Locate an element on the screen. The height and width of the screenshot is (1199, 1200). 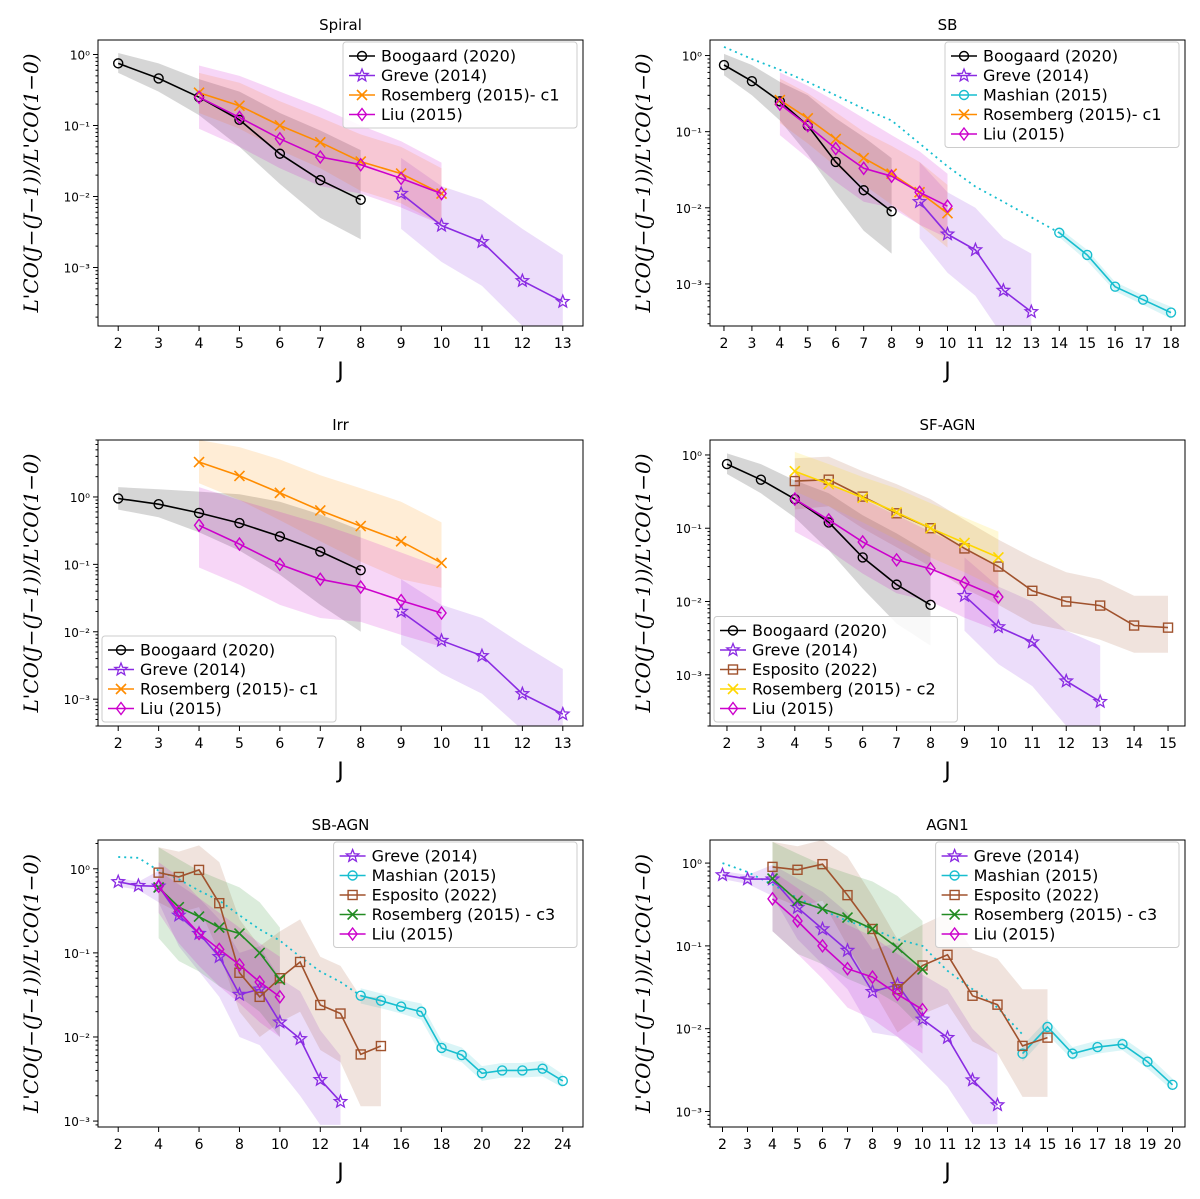
rosemberg-2015-c1-point is located at coordinates (239, 106).